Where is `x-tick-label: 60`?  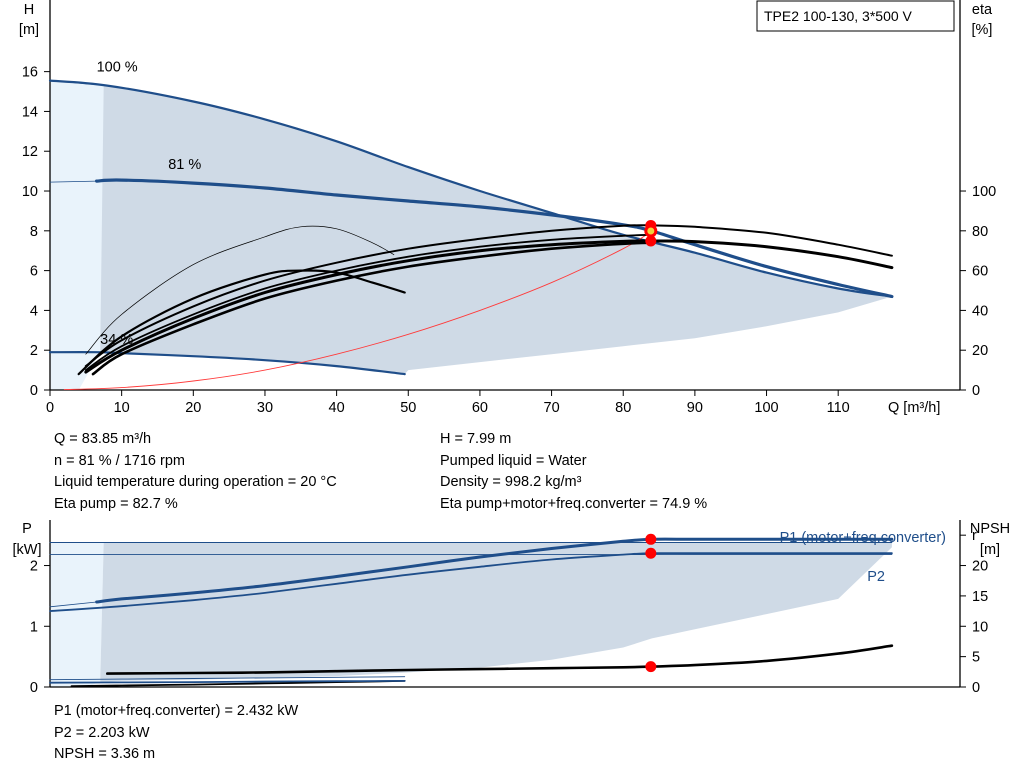
x-tick-label: 60 is located at coordinates (480, 408).